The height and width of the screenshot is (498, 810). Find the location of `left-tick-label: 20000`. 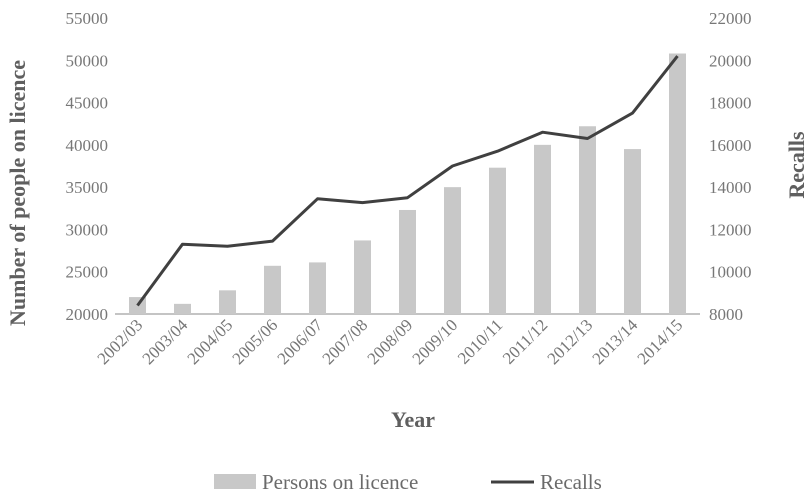

left-tick-label: 20000 is located at coordinates (87, 314).